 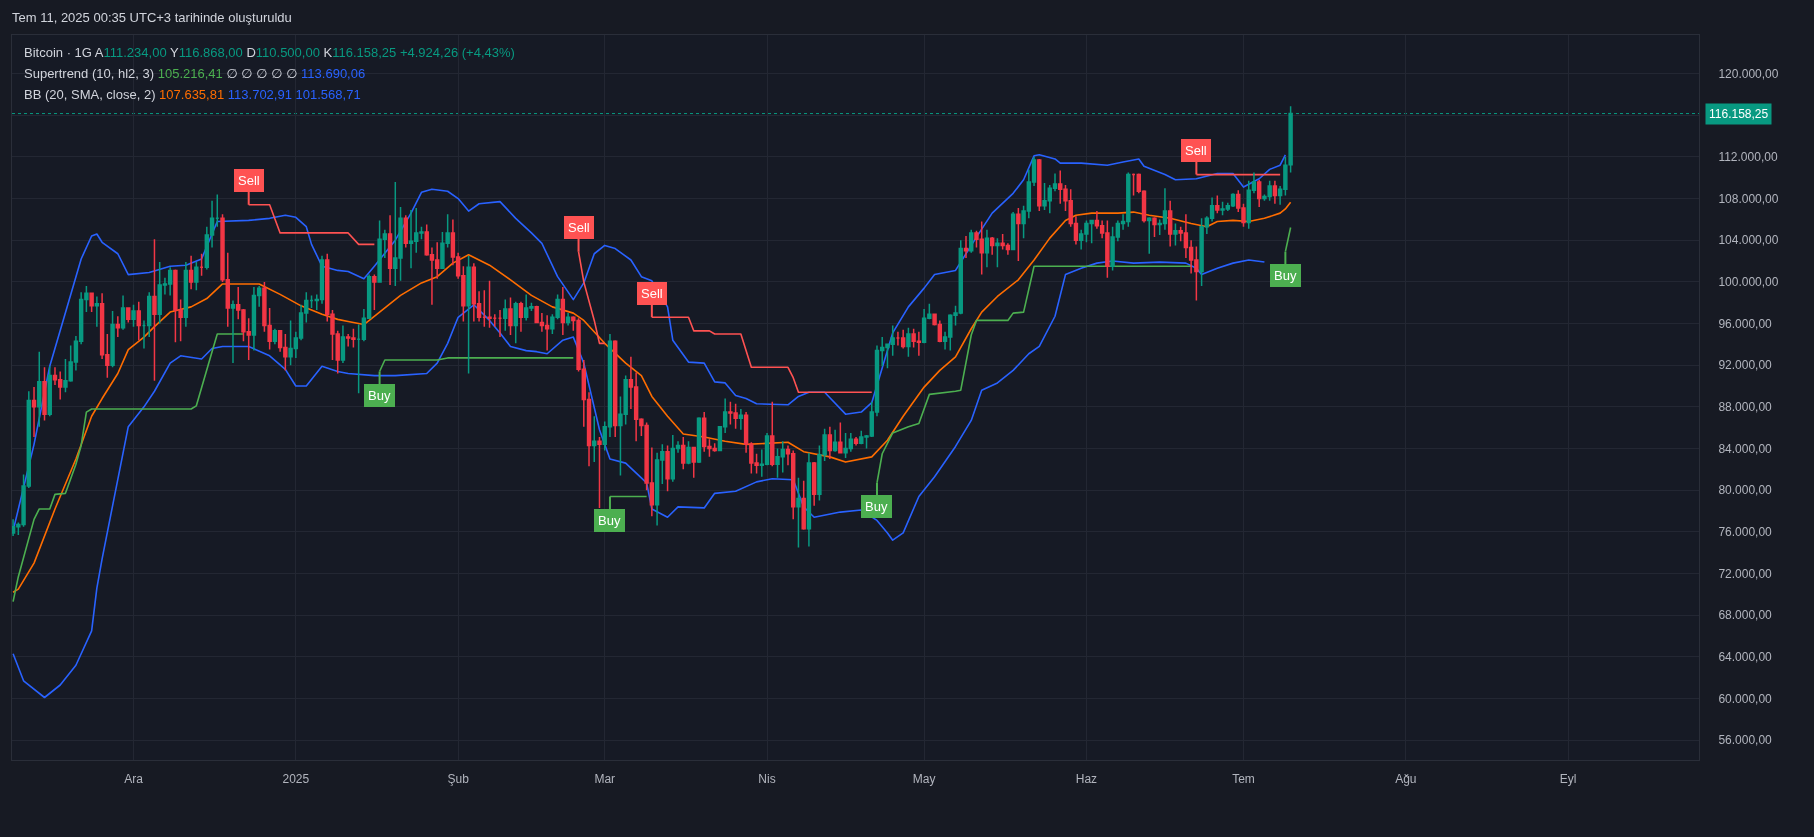 I want to click on chart-title: Tem 11, 2025 00:35 UTC+3 tarihinde oluşturuldu, so click(x=152, y=17).